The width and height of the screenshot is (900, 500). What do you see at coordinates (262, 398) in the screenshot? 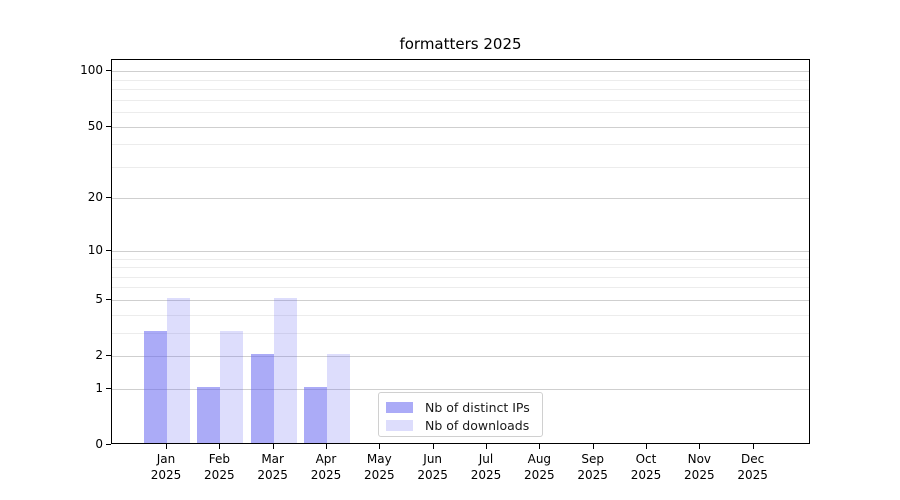
I see `bar-mar-distinct-ips` at bounding box center [262, 398].